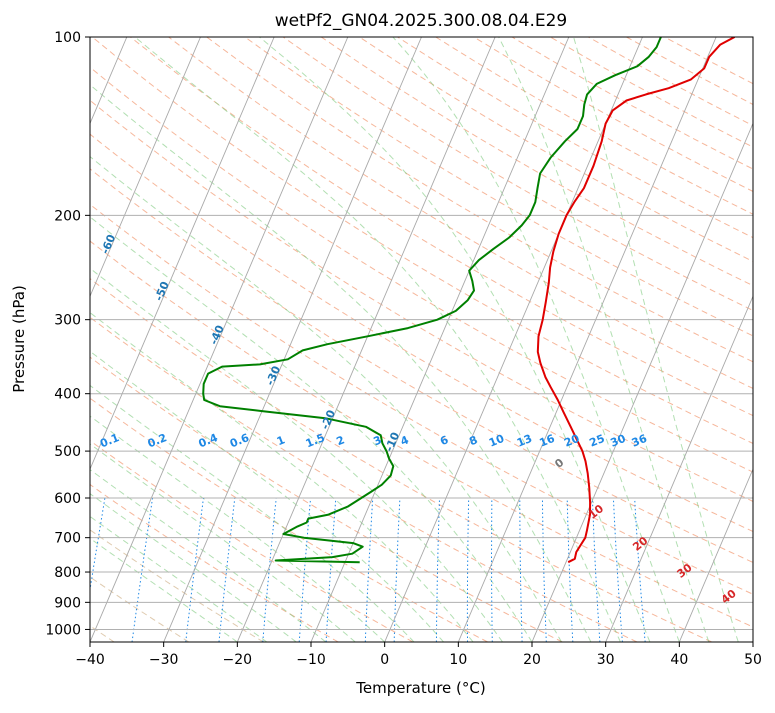  I want to click on x-tick-label: 20, so click(532, 660).